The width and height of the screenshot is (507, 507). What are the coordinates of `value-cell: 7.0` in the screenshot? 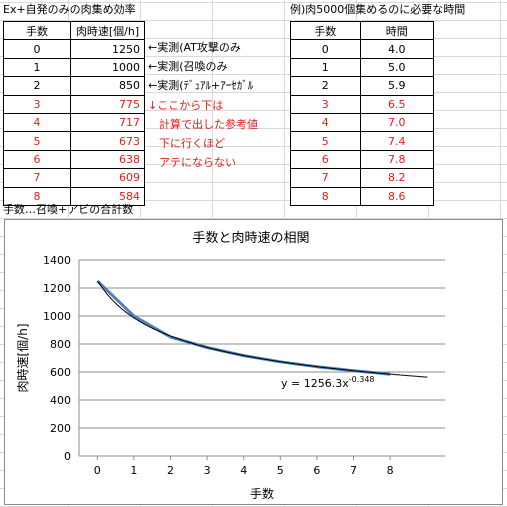 It's located at (397, 122).